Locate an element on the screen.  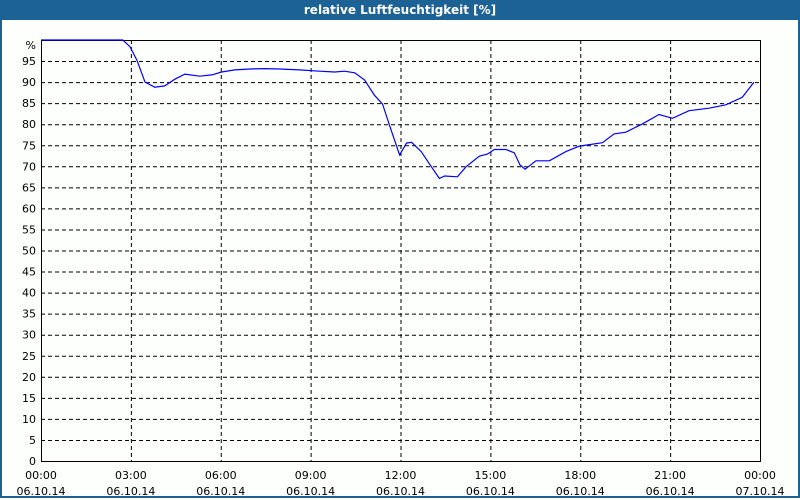
y-tick-label: 40 is located at coordinates (29, 293).